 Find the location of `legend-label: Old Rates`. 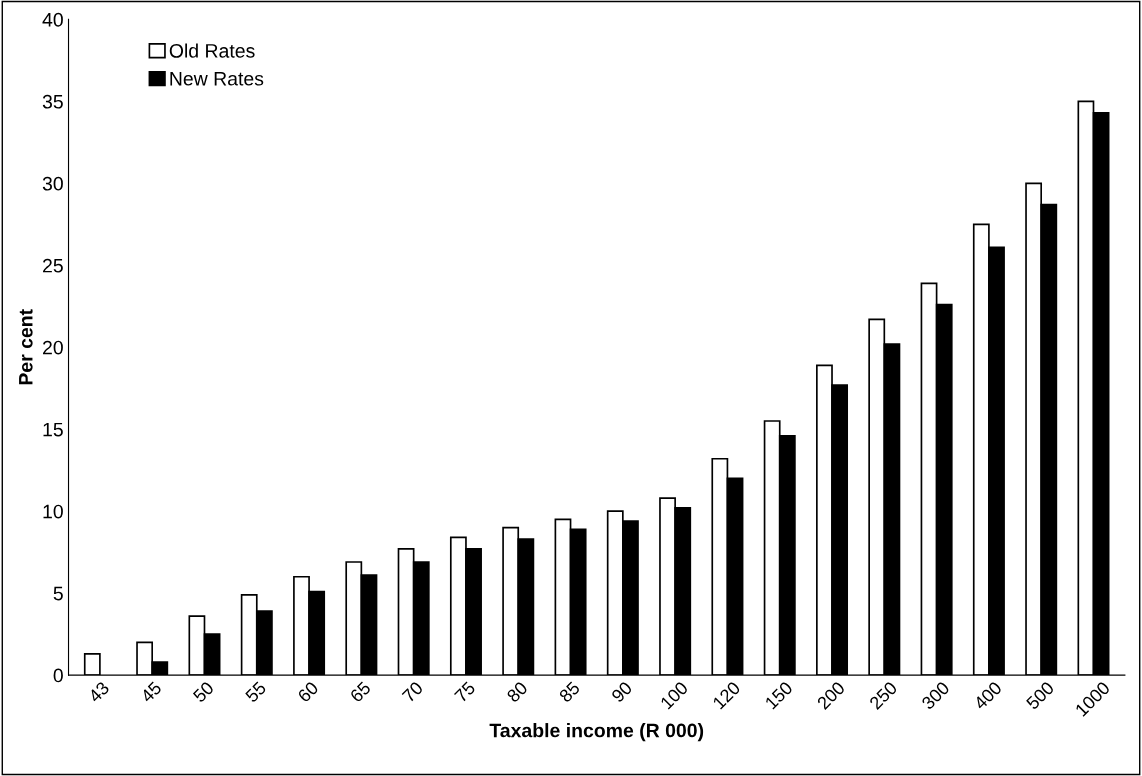

legend-label: Old Rates is located at coordinates (212, 50).